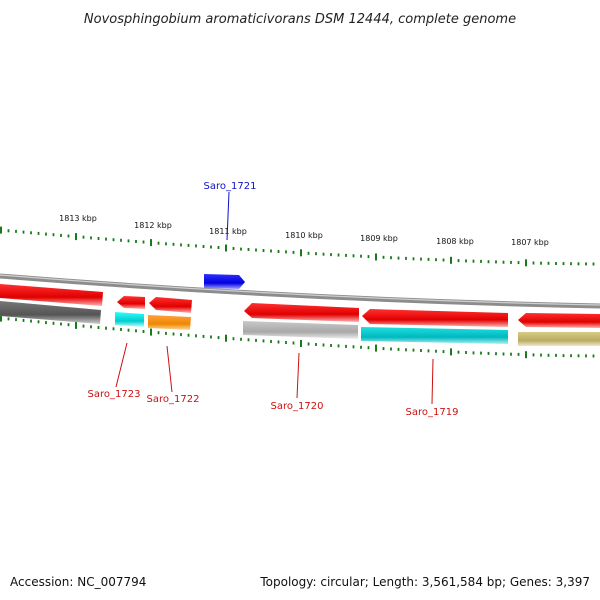 The height and width of the screenshot is (600, 600). I want to click on tick-label-1813: 1813 kbp, so click(78, 218).